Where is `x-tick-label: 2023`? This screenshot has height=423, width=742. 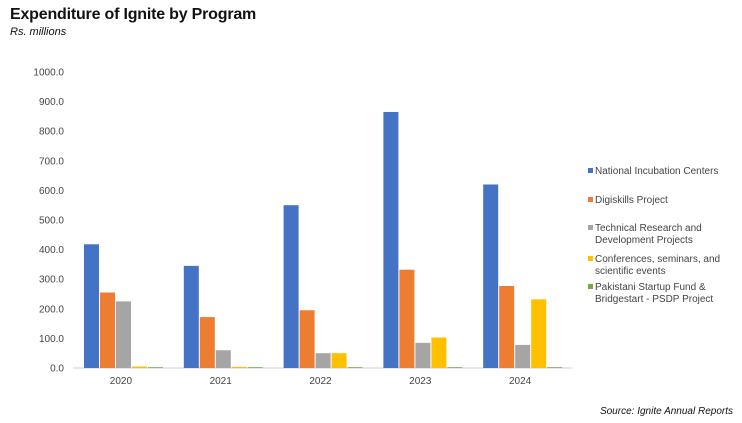
x-tick-label: 2023 is located at coordinates (420, 381).